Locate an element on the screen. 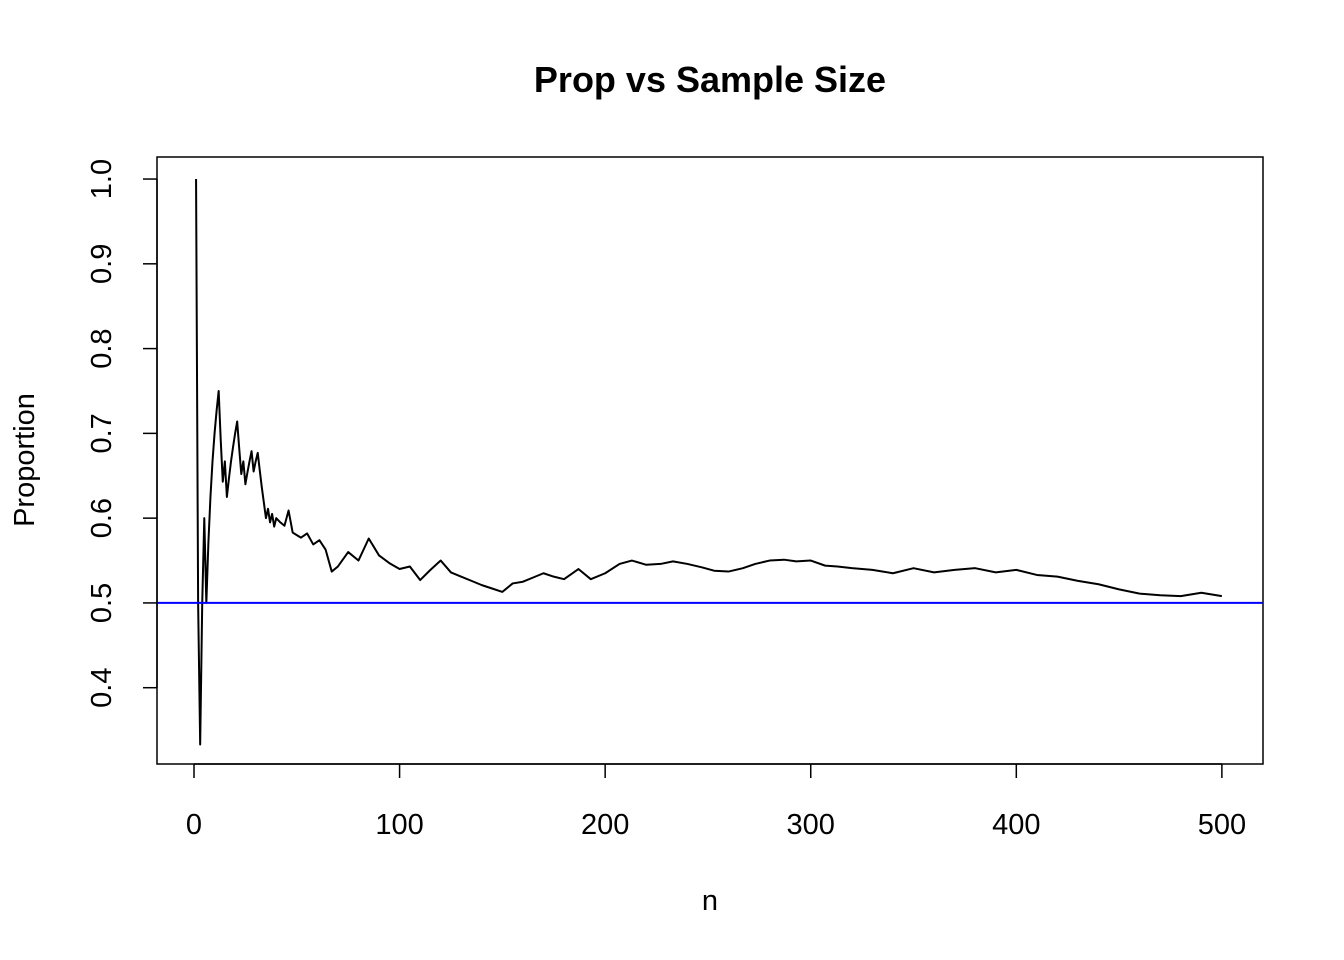 This screenshot has width=1344, height=960. y-tick-label: 0.5 is located at coordinates (102, 603).